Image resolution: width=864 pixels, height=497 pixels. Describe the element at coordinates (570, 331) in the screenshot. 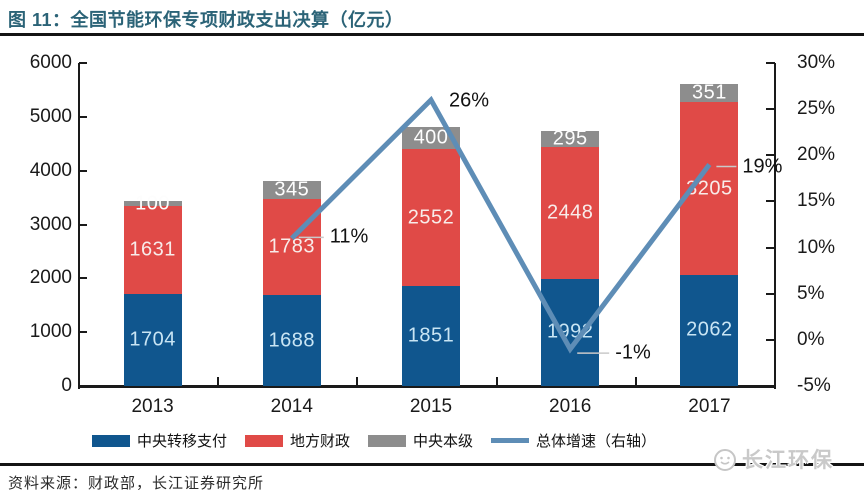

I see `bar-value-label: 1992` at that location.